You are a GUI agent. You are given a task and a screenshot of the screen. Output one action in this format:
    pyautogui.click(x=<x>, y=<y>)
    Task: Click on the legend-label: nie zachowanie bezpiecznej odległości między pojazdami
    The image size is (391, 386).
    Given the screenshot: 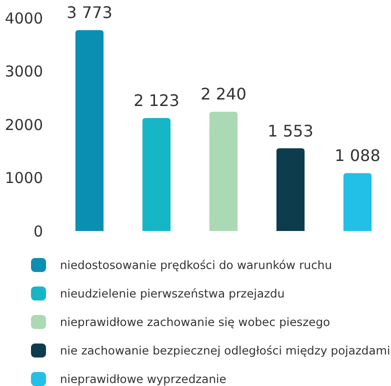 What is the action you would take?
    pyautogui.click(x=225, y=351)
    